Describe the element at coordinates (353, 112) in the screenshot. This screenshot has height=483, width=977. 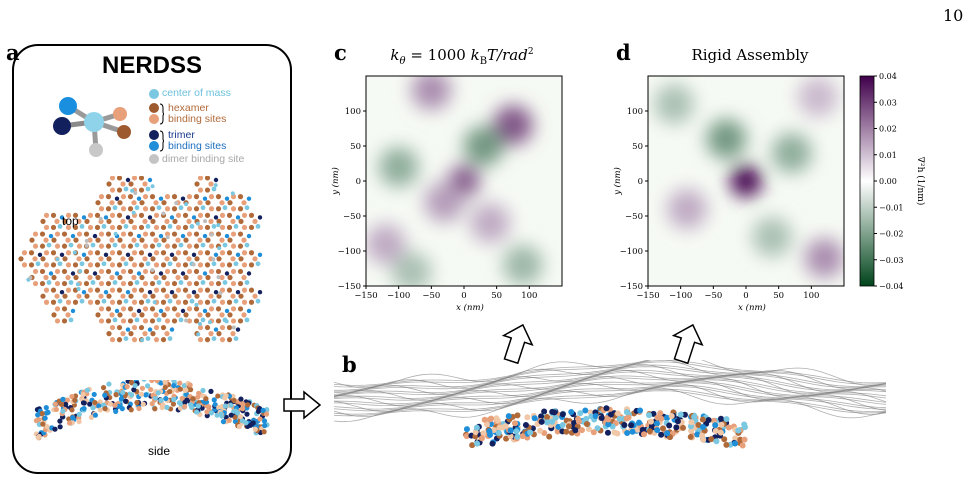
I see `y-tick-label: 100` at that location.